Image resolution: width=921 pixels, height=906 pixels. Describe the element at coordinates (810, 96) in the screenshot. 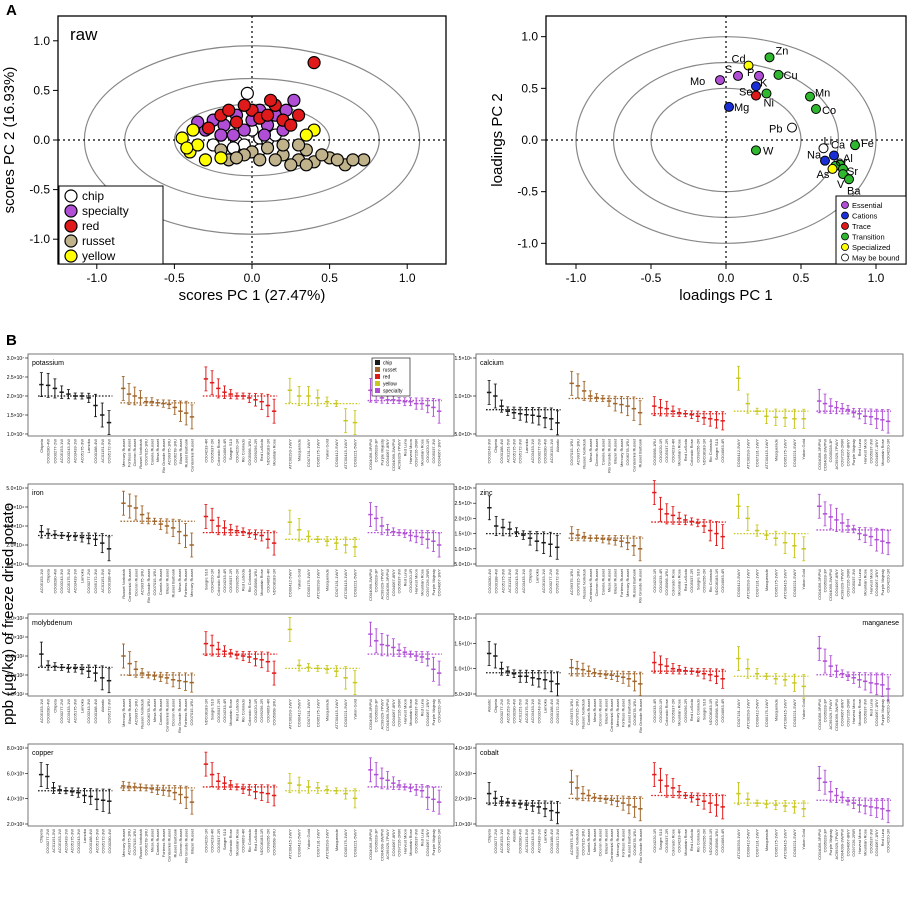

I see `loading-point-Mn` at that location.